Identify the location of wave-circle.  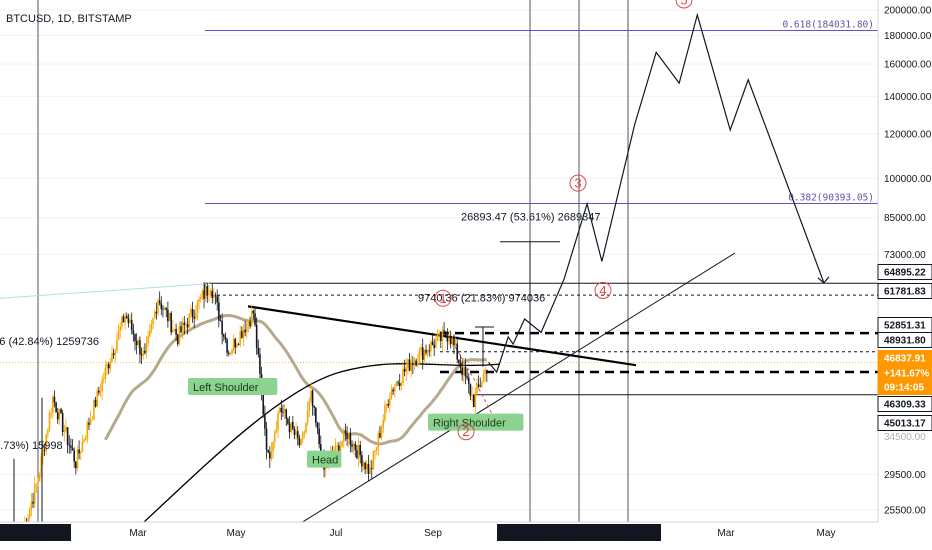
(684, 4).